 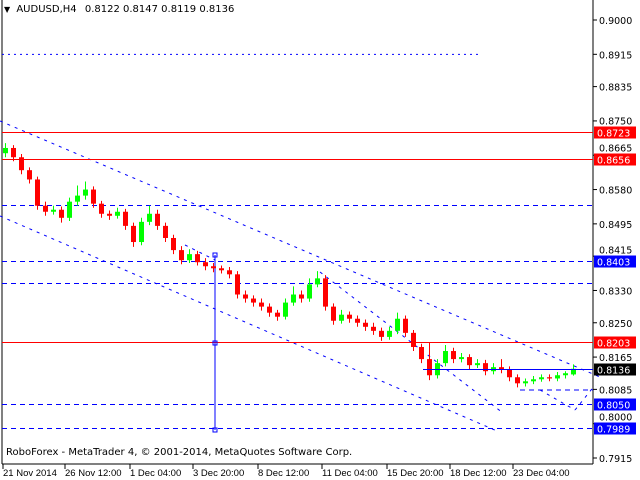 What do you see at coordinates (613, 263) in the screenshot?
I see `price-badge-label: 0.8403` at bounding box center [613, 263].